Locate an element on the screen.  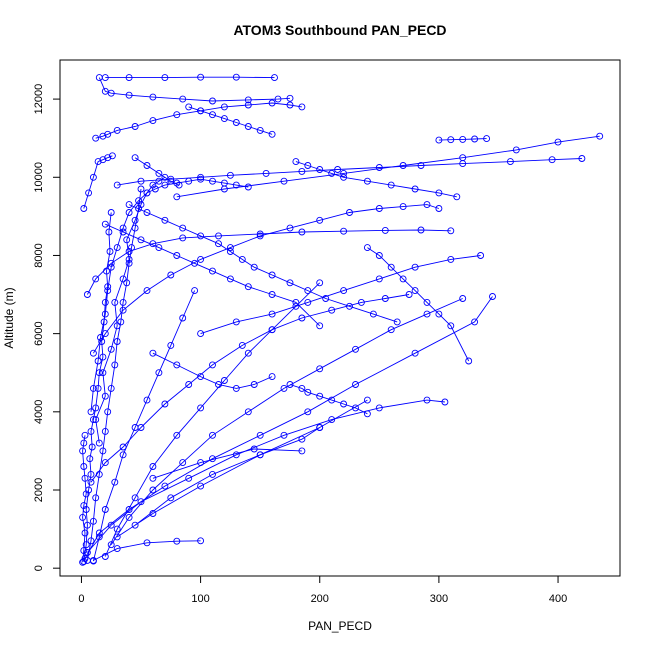
y-tick-label: 2000 is located at coordinates (39, 490).